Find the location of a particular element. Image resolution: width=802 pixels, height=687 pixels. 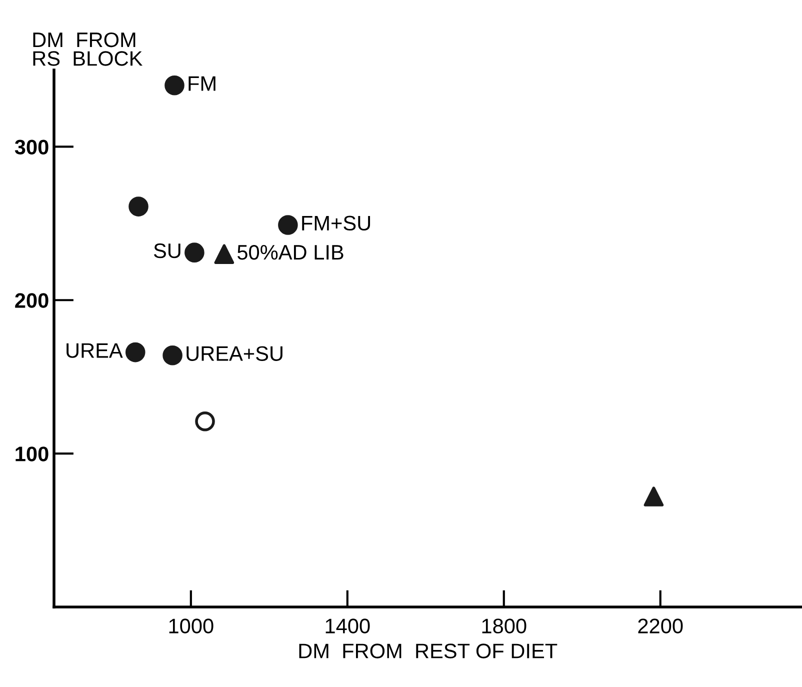

x-tick-label: 1000 is located at coordinates (191, 626).